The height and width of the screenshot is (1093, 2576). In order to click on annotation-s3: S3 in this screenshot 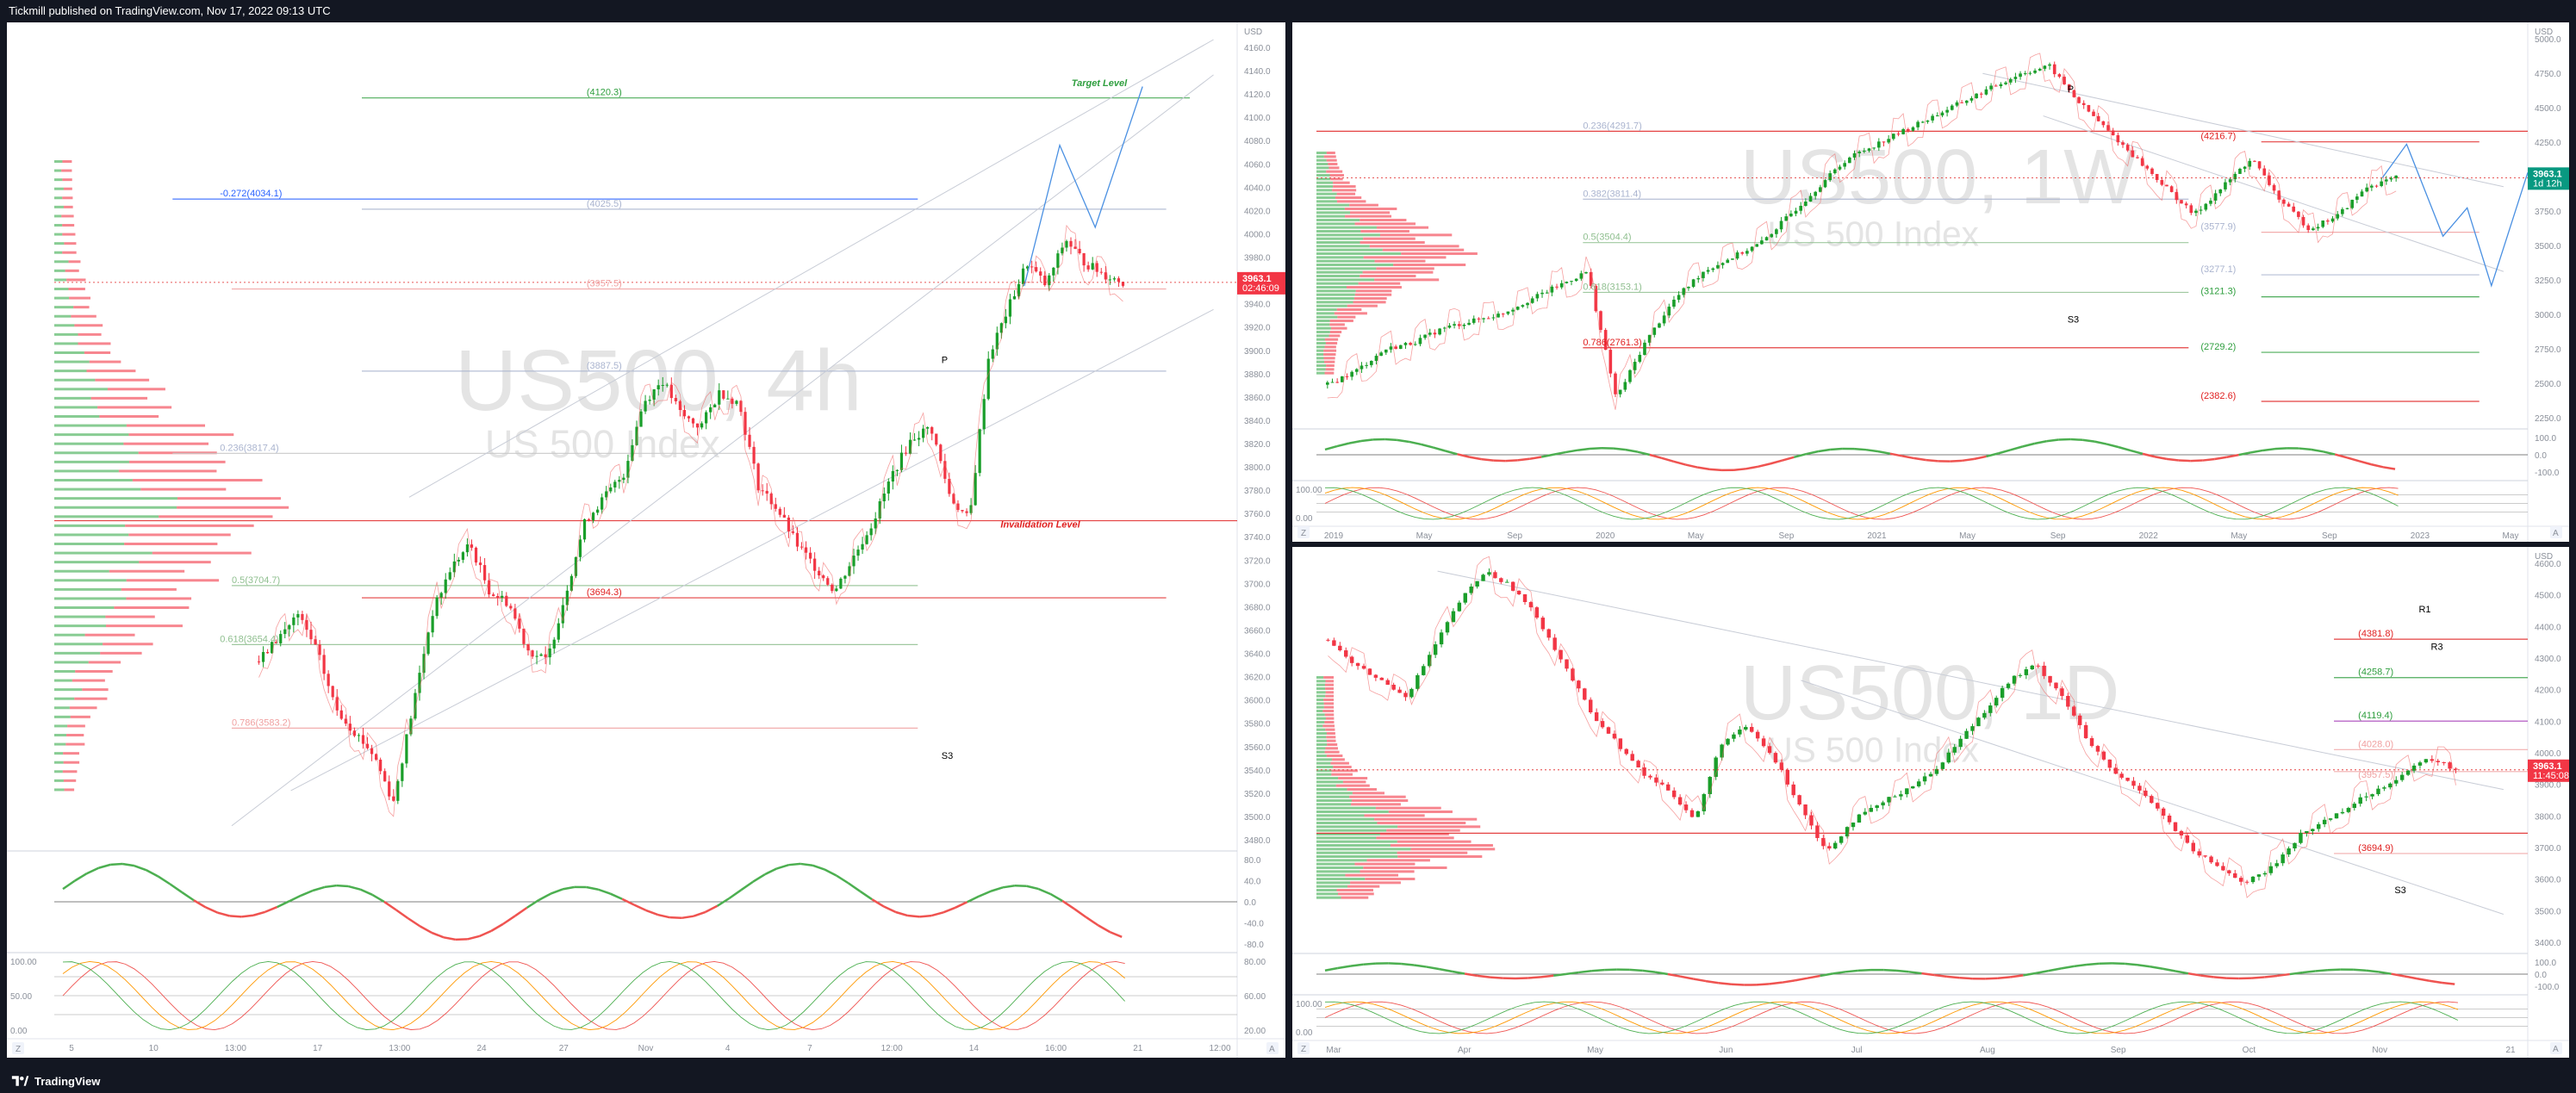, I will do `click(2073, 320)`.